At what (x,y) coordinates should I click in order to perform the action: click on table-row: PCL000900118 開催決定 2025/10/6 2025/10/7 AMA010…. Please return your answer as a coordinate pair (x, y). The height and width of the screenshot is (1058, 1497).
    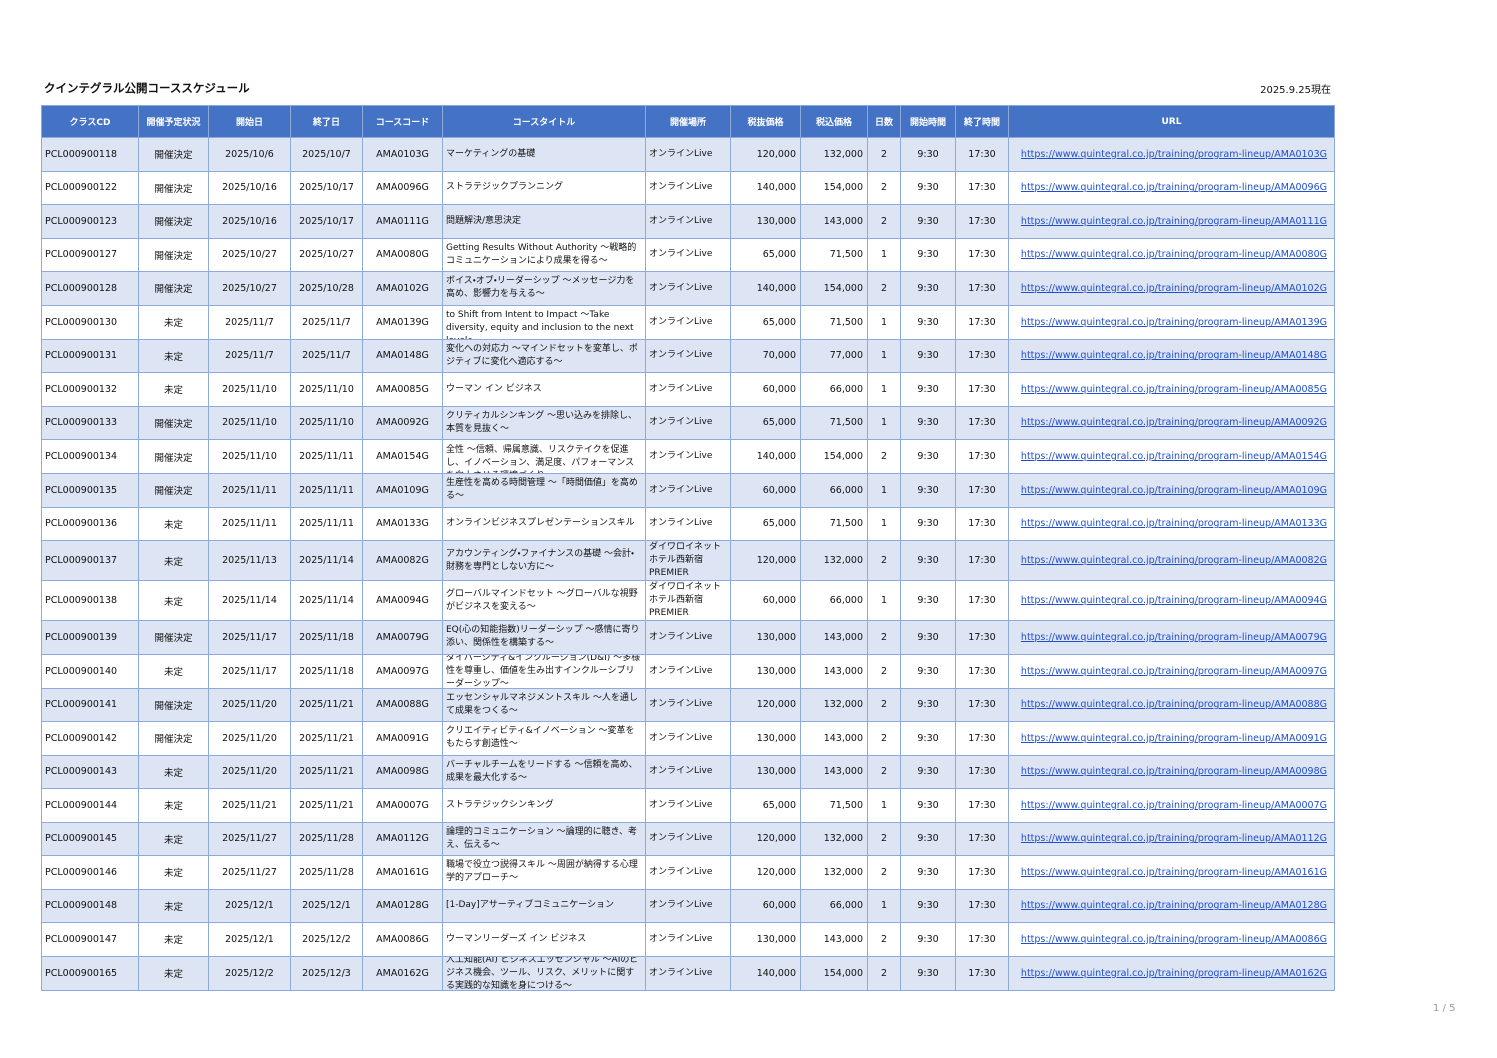
    Looking at the image, I should click on (688, 154).